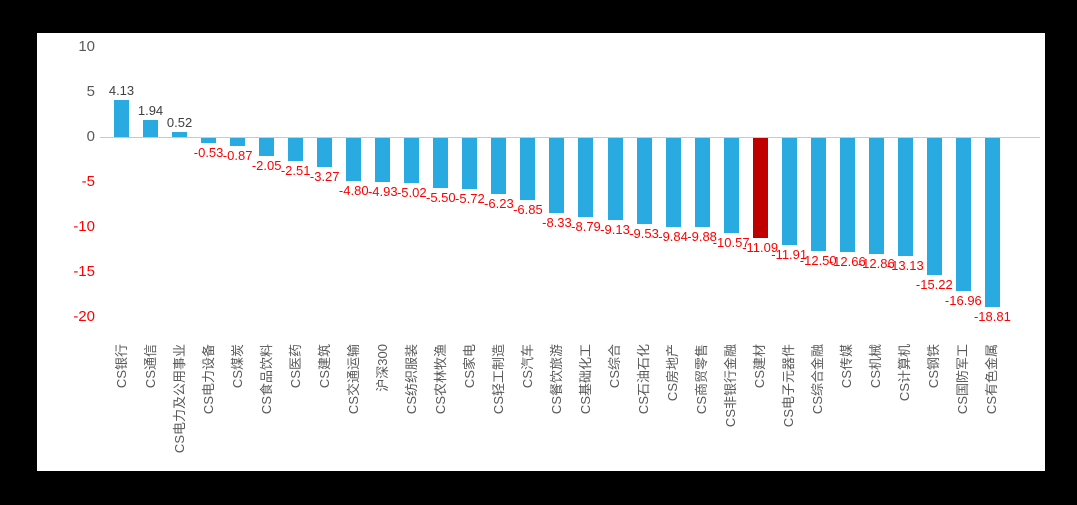 This screenshot has height=505, width=1077. What do you see at coordinates (818, 260) in the screenshot?
I see `bar-value-label: -12.50` at bounding box center [818, 260].